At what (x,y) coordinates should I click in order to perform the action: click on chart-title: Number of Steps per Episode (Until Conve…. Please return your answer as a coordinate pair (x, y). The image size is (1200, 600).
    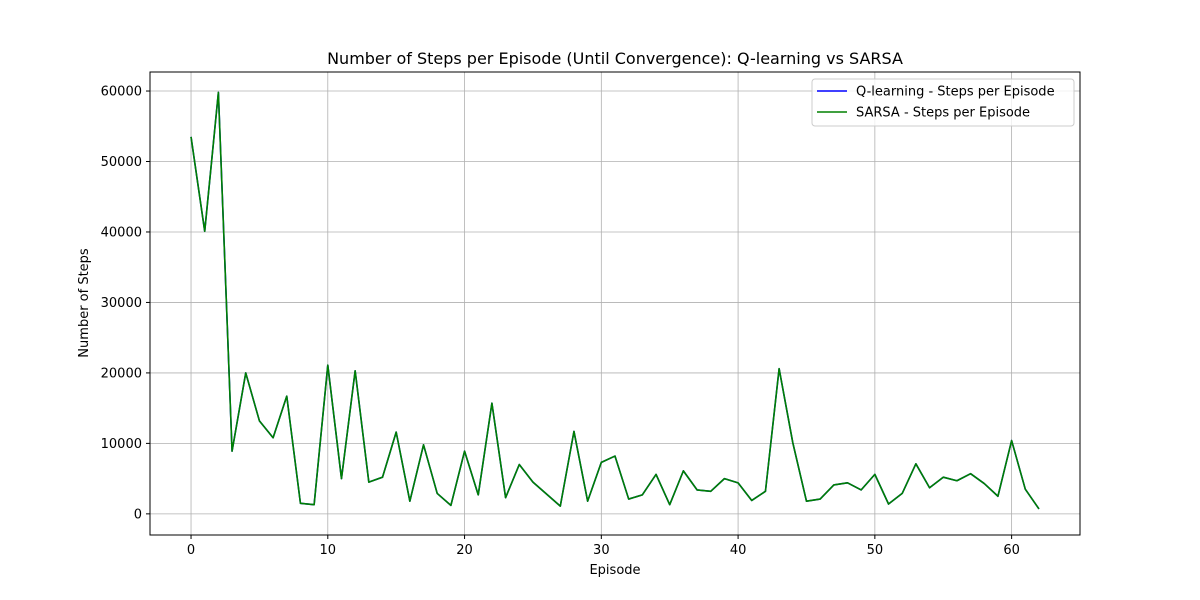
    Looking at the image, I should click on (615, 58).